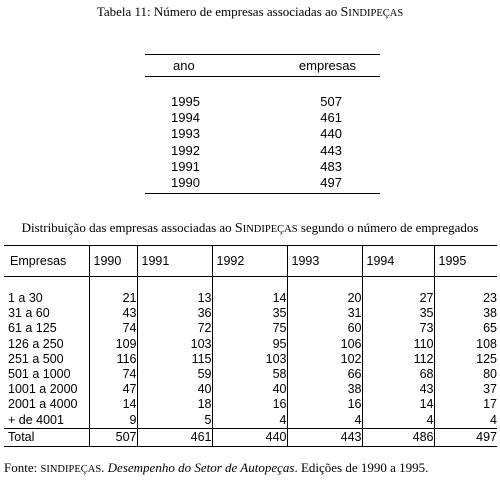 The width and height of the screenshot is (500, 485). What do you see at coordinates (47, 390) in the screenshot?
I see `table2-size-cell: 1001 a 2000` at bounding box center [47, 390].